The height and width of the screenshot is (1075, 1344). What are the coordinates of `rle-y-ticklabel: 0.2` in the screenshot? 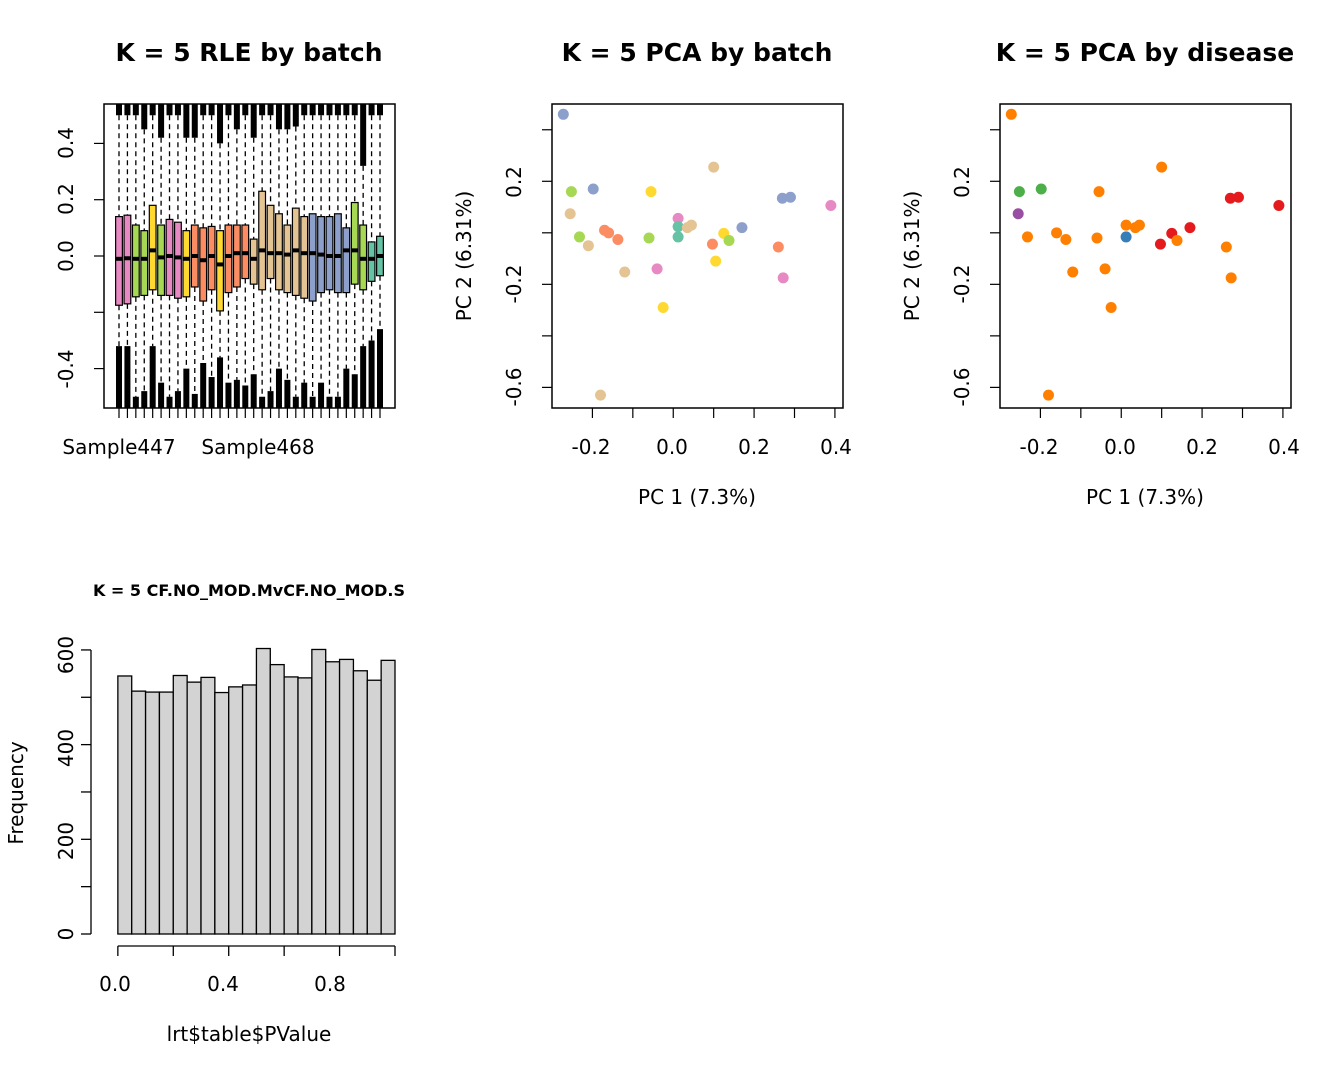 It's located at (66, 199).